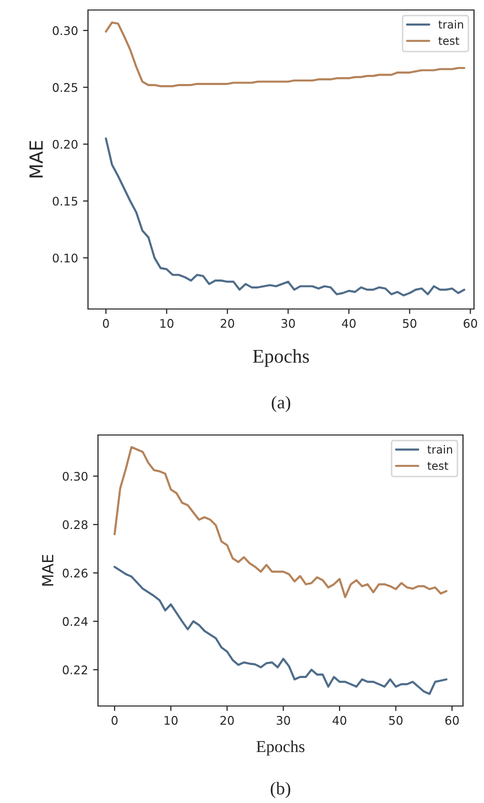  Describe the element at coordinates (65, 87) in the screenshot. I see `y-tick-label: 0.25` at that location.